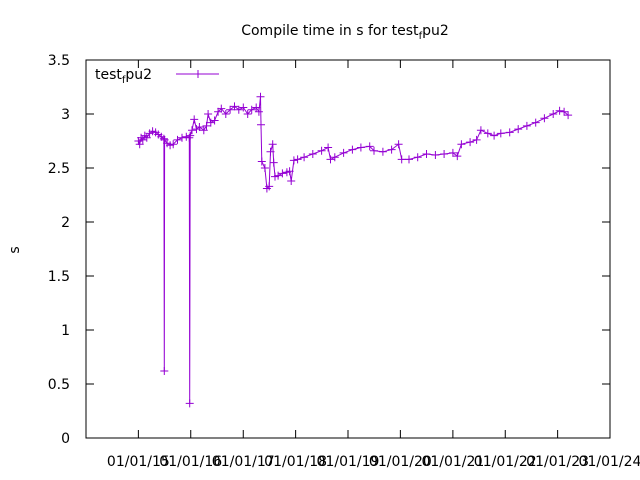 The image size is (640, 480). Describe the element at coordinates (59, 277) in the screenshot. I see `y-tick-label: 1.5` at that location.